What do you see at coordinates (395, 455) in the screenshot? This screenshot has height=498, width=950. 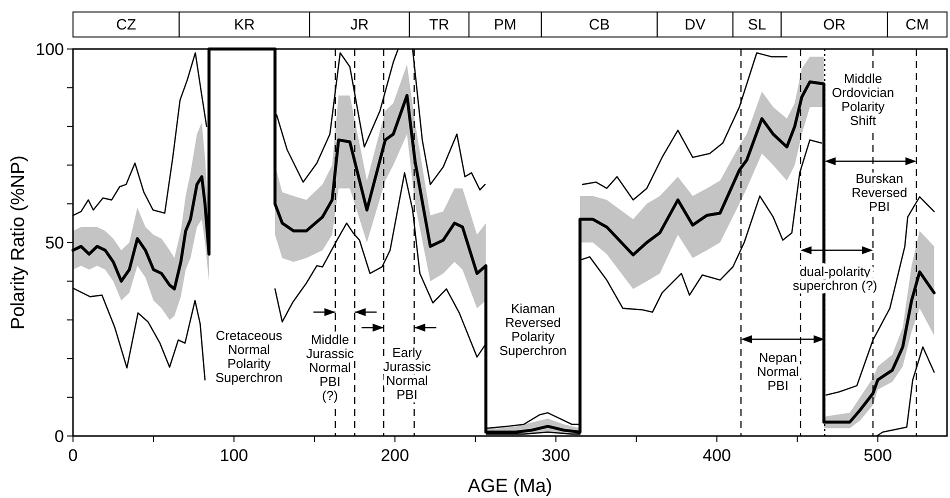 I see `x-tick-label: 200` at bounding box center [395, 455].